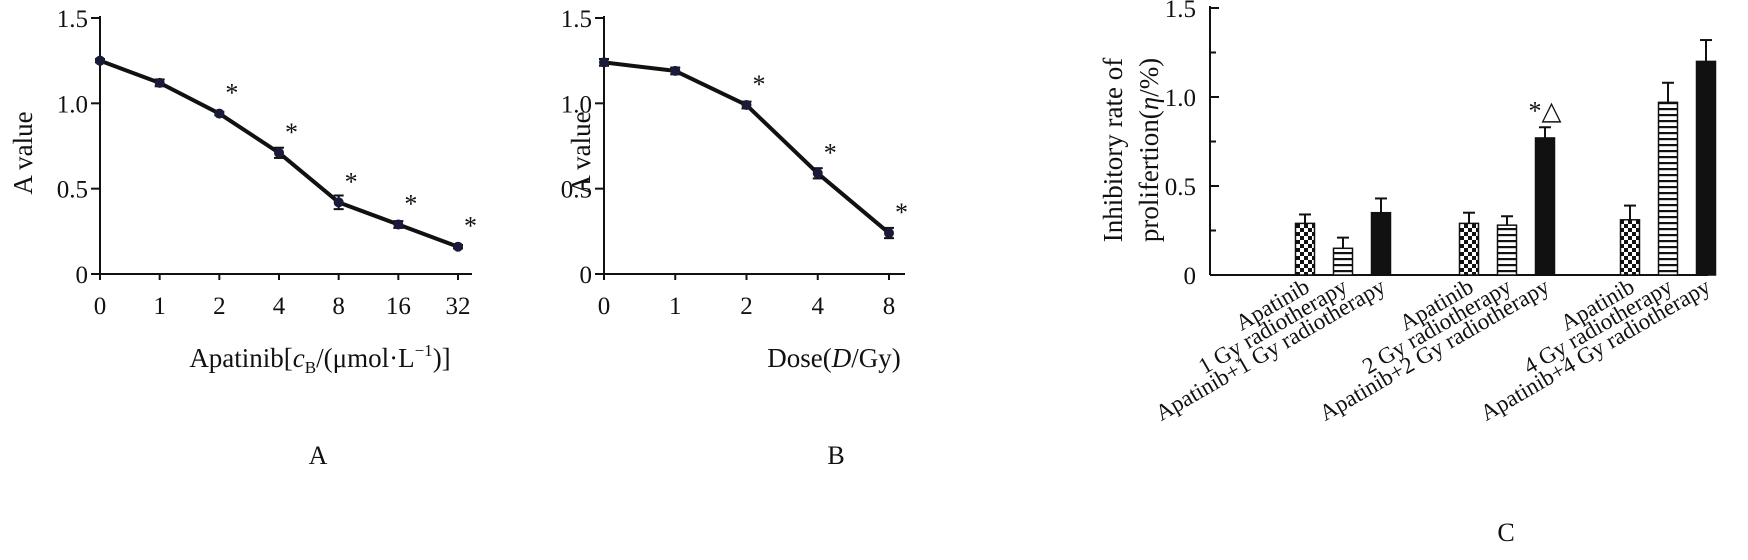 The image size is (1748, 560). I want to click on panel-c-y-axis-label-line2: prolifertion(η/%), so click(1149, 150).